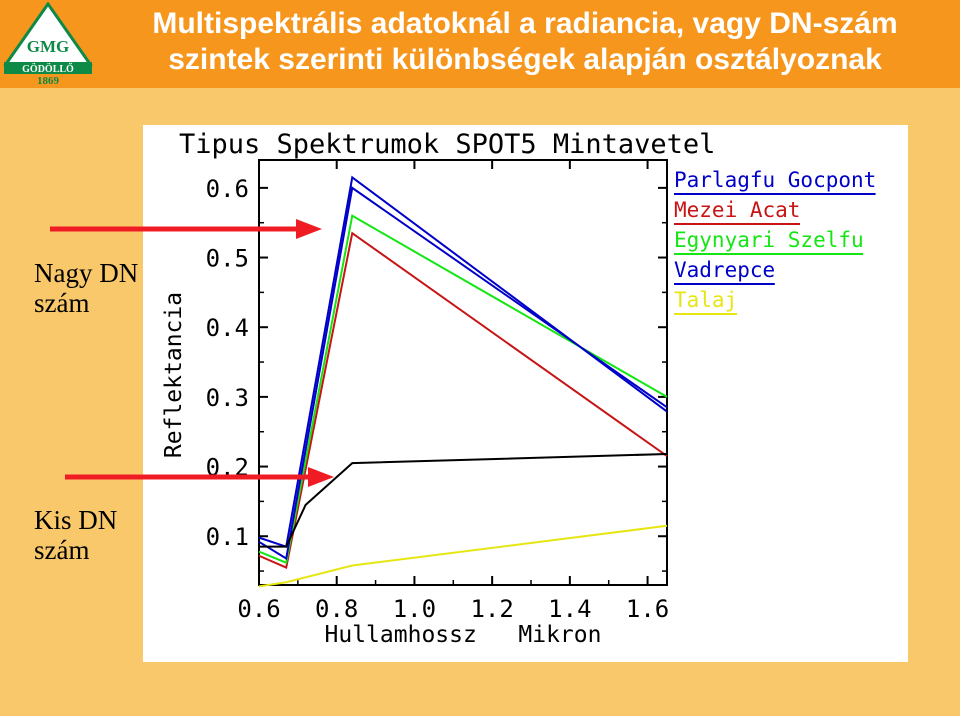 This screenshot has height=716, width=960. What do you see at coordinates (86, 273) in the screenshot?
I see `high-dn-label-line-1: Nagy DN` at bounding box center [86, 273].